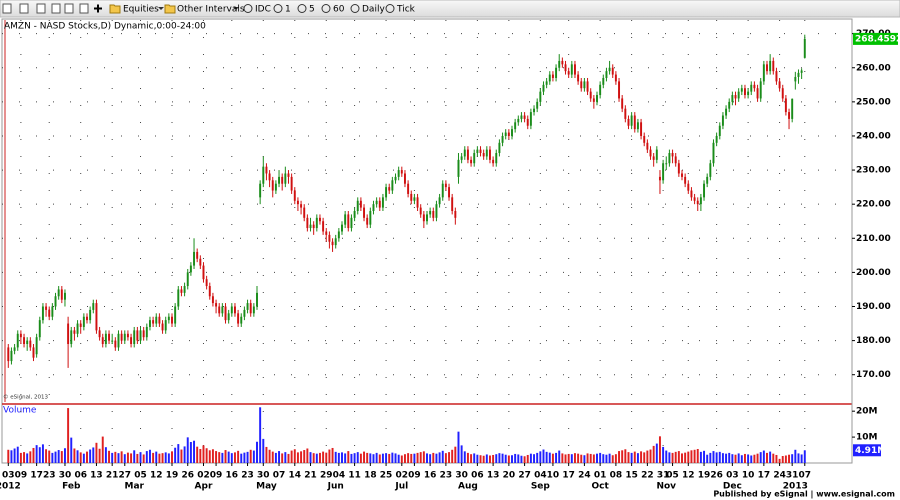 This screenshot has height=500, width=900. What do you see at coordinates (867, 412) in the screenshot?
I see `volume-tick-label: 20M` at bounding box center [867, 412].